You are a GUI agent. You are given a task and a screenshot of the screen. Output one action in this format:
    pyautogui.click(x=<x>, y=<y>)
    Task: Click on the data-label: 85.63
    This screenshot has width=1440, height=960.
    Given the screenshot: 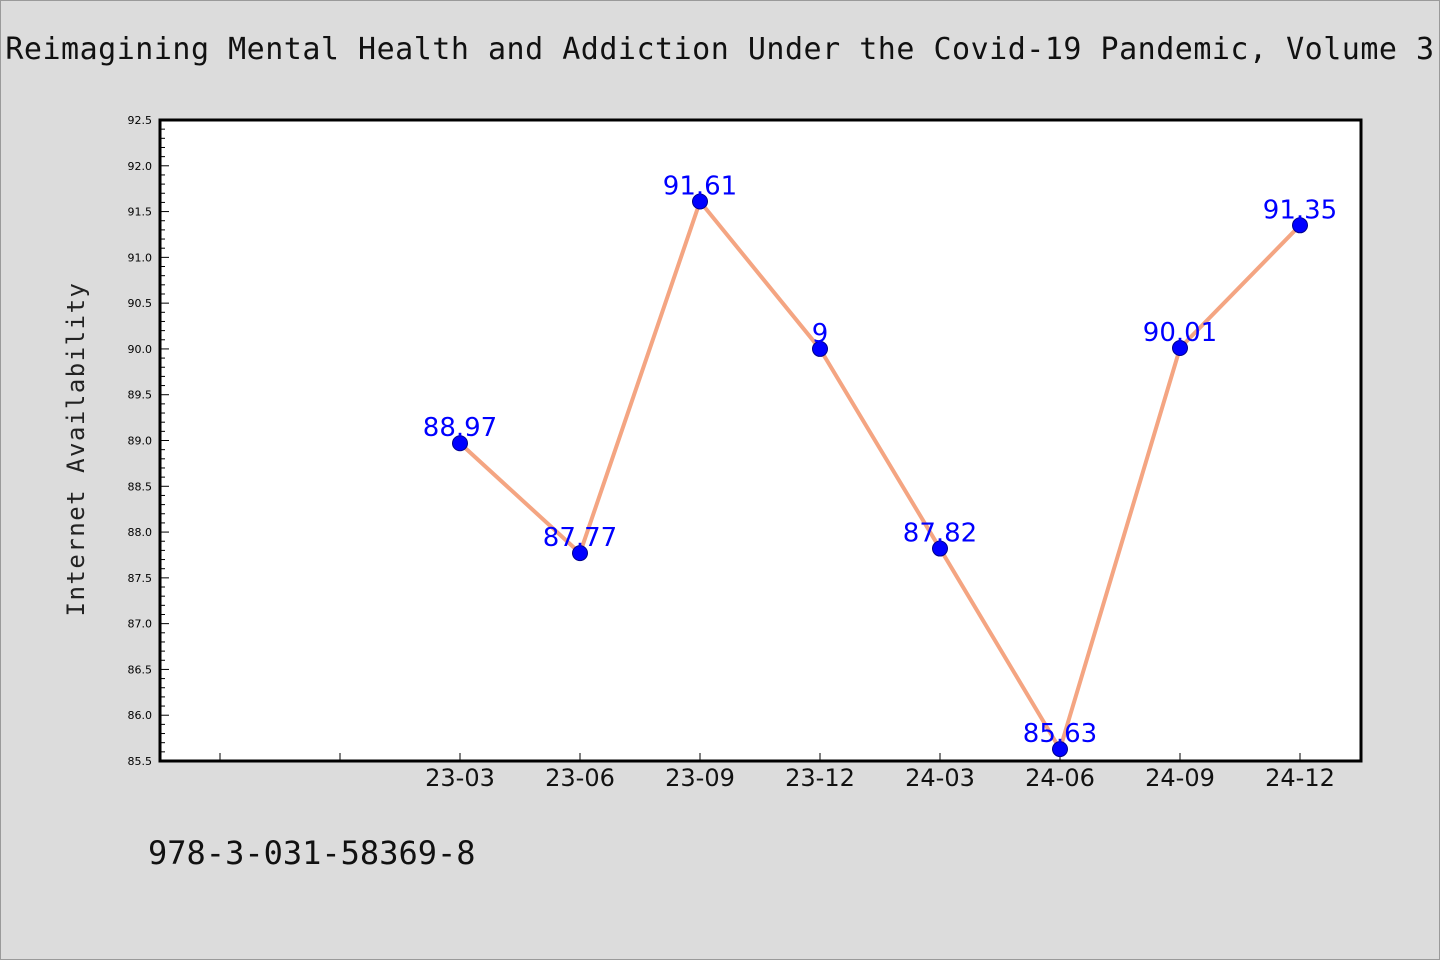 What is the action you would take?
    pyautogui.click(x=1060, y=734)
    